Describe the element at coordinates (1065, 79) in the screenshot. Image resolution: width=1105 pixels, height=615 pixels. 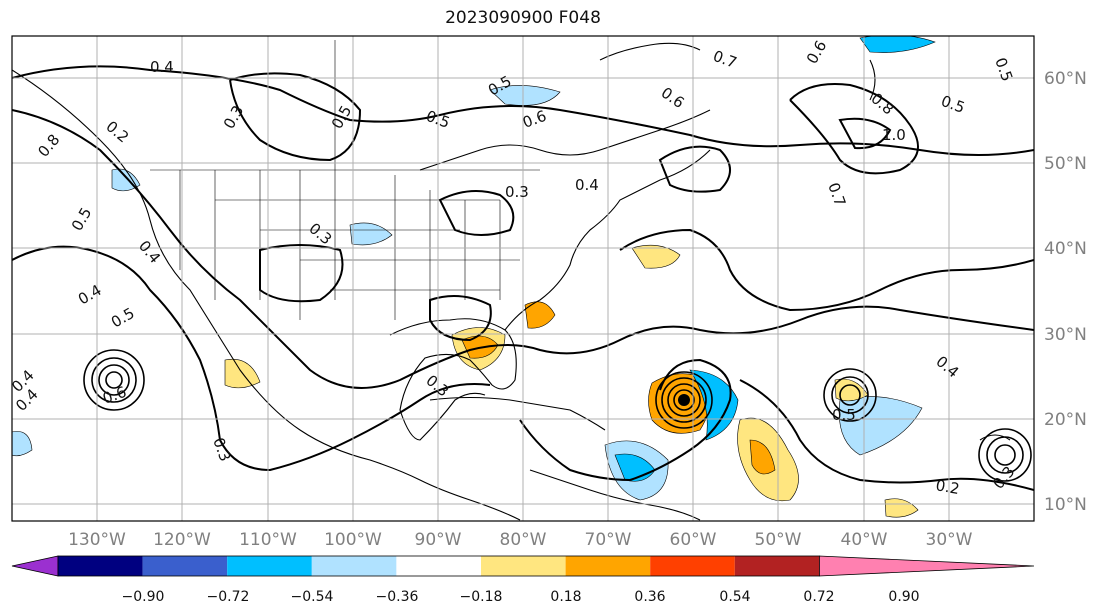
I see `lat-label: 60°N` at that location.